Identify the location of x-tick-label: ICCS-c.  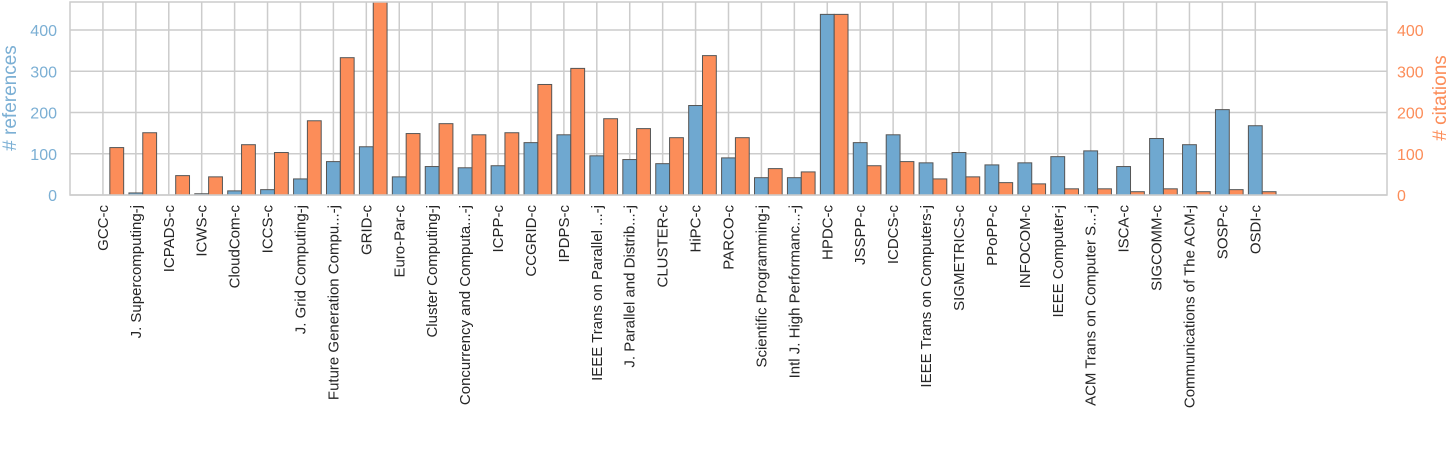
(268, 229).